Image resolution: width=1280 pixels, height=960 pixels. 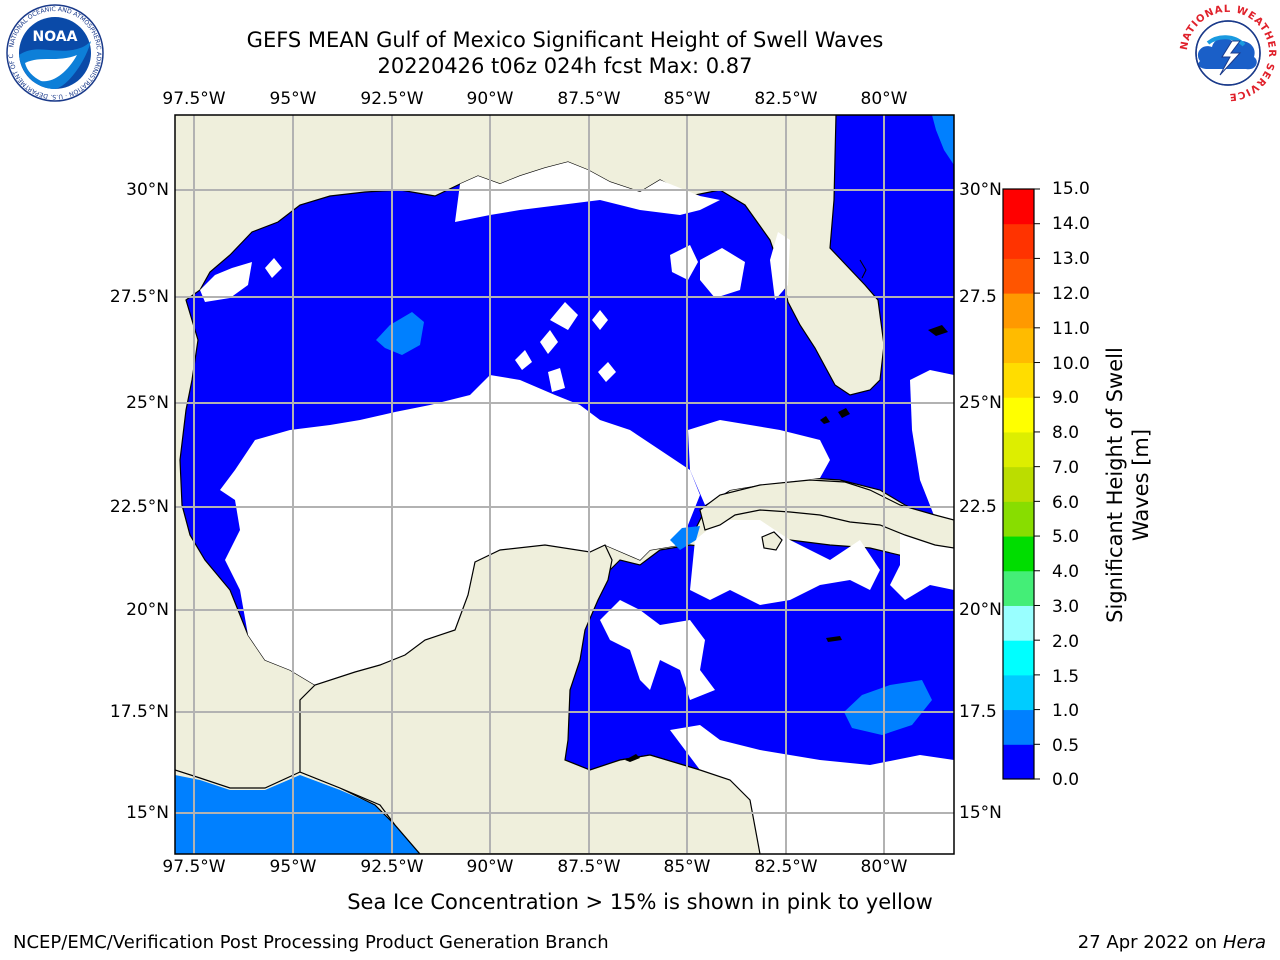 What do you see at coordinates (978, 507) in the screenshot?
I see `lat-label-right: 22.5` at bounding box center [978, 507].